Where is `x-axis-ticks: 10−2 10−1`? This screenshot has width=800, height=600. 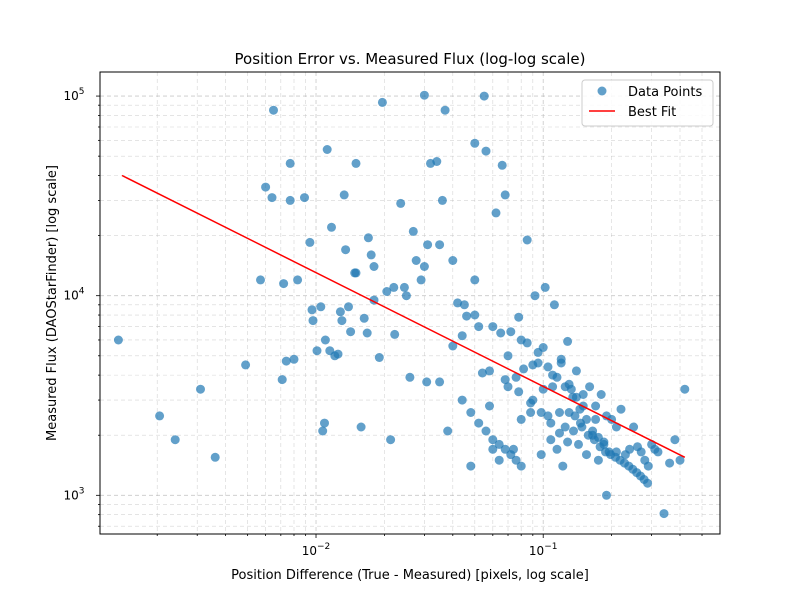
x-axis-ticks: 10−2 10−1 is located at coordinates (429, 546).